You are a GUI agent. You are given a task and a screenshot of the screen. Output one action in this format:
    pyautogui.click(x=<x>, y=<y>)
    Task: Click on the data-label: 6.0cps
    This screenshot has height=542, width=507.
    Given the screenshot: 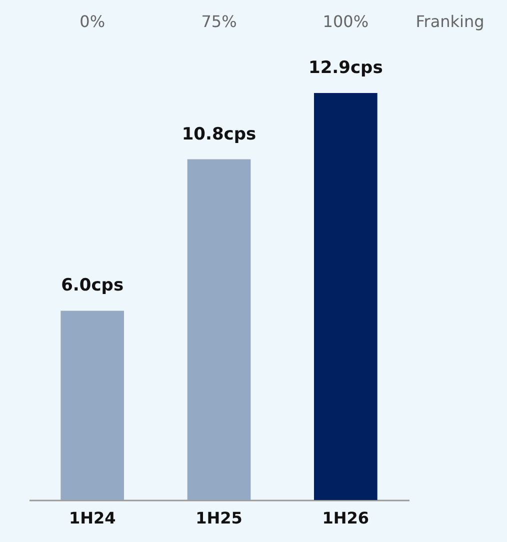 What is the action you would take?
    pyautogui.click(x=92, y=286)
    